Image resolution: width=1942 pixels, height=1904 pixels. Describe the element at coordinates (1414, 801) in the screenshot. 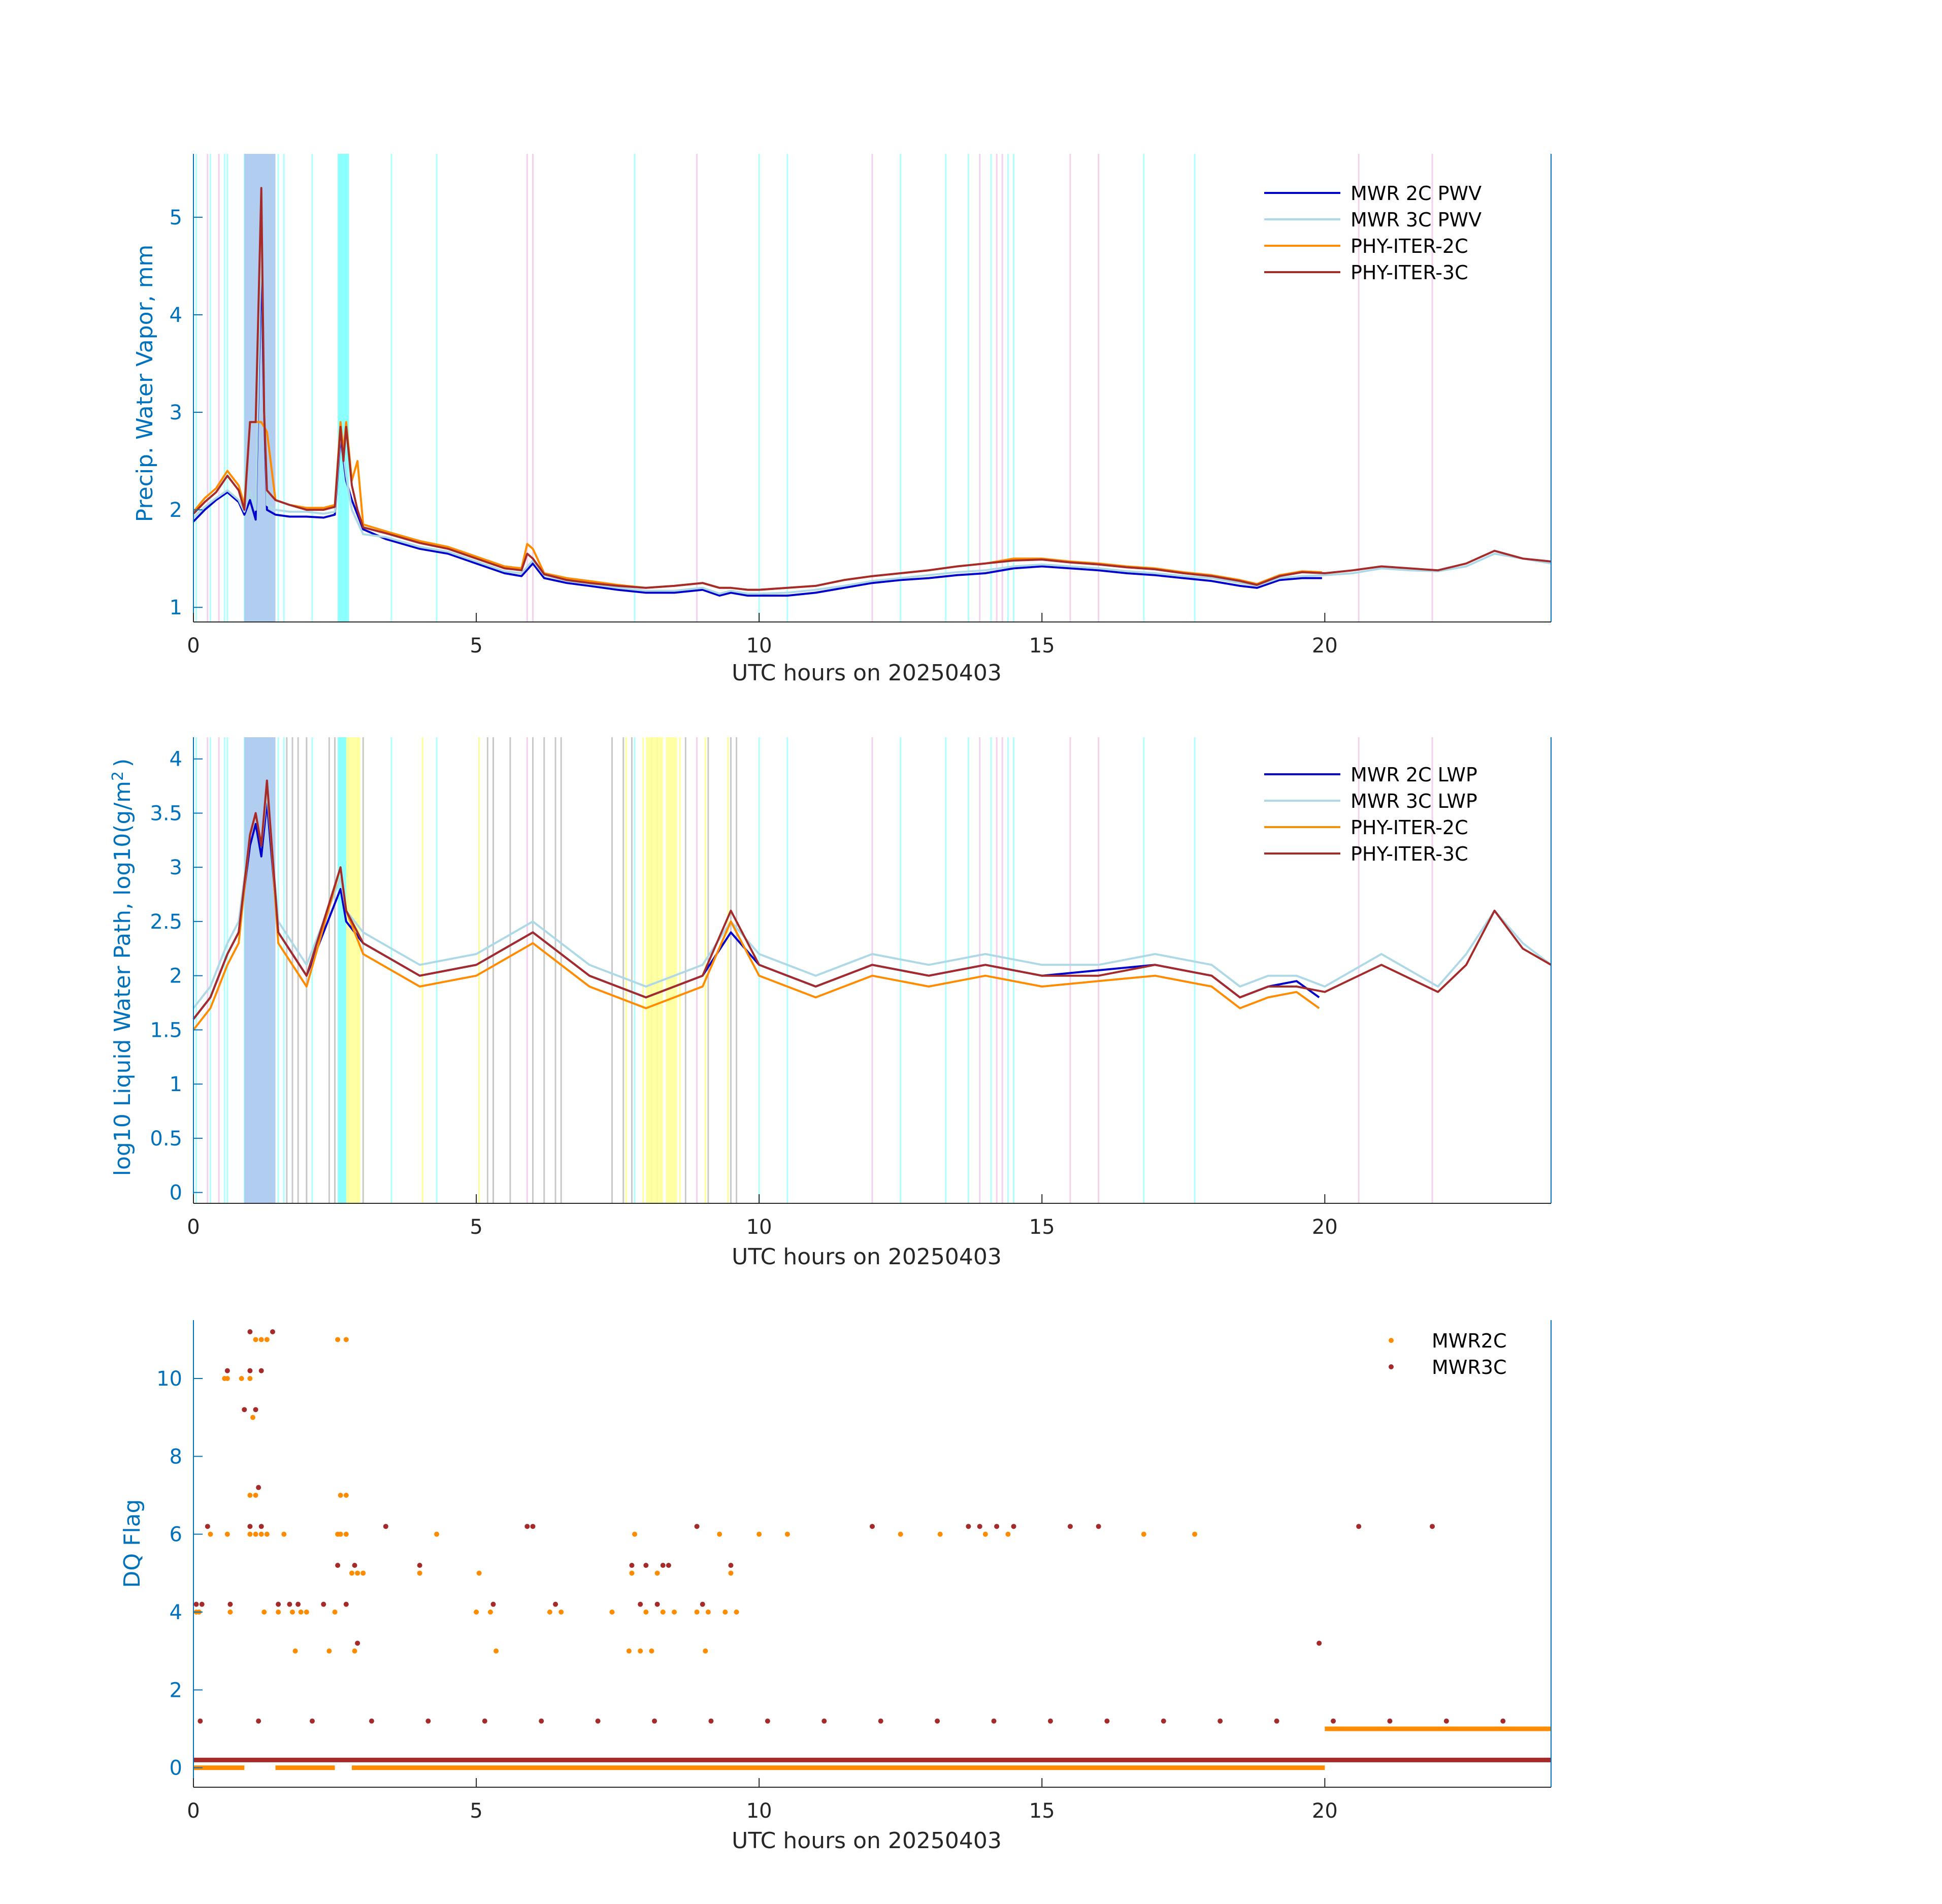

I see `lwp-legend-label-mwr3c: MWR 3C LWP` at that location.